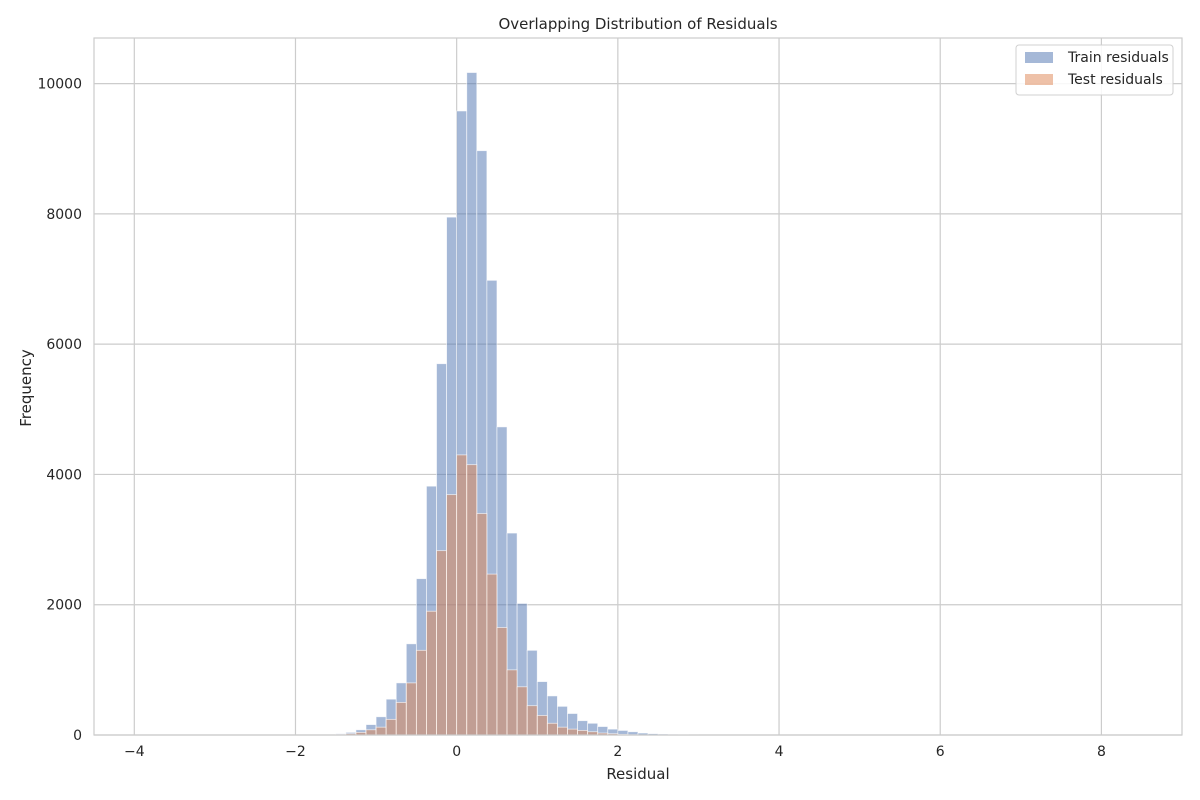 This screenshot has height=800, width=1200. What do you see at coordinates (64, 215) in the screenshot?
I see `y-tick-label: 8000` at bounding box center [64, 215].